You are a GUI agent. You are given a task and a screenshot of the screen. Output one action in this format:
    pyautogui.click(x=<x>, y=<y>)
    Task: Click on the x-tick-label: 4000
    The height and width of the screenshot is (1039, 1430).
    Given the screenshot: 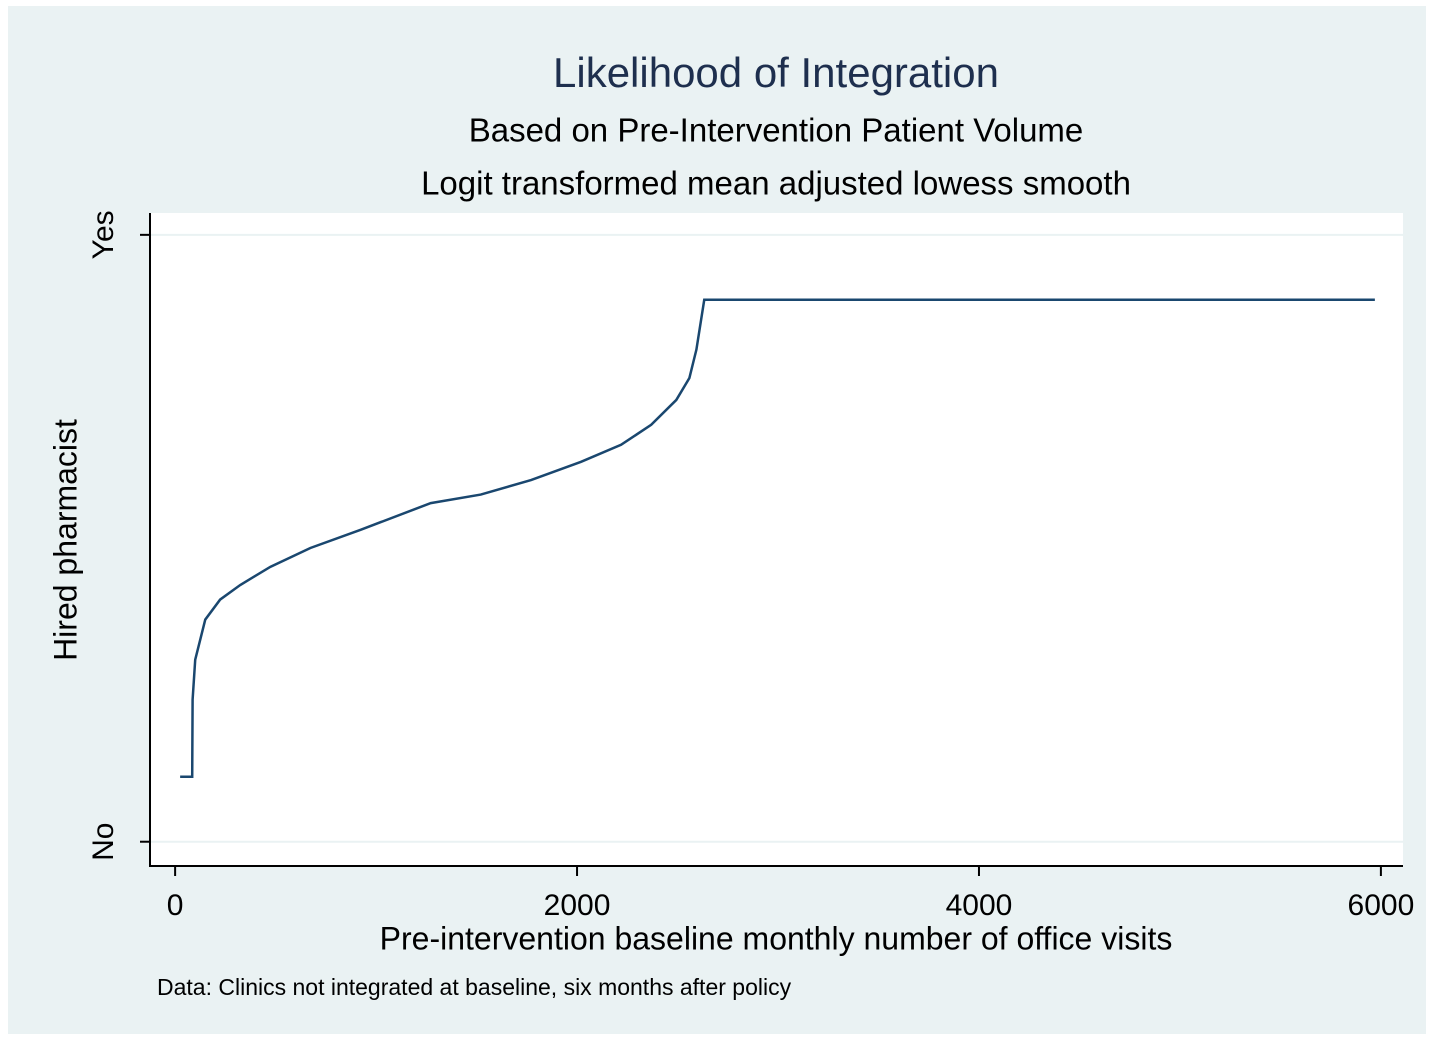 What is the action you would take?
    pyautogui.click(x=979, y=905)
    